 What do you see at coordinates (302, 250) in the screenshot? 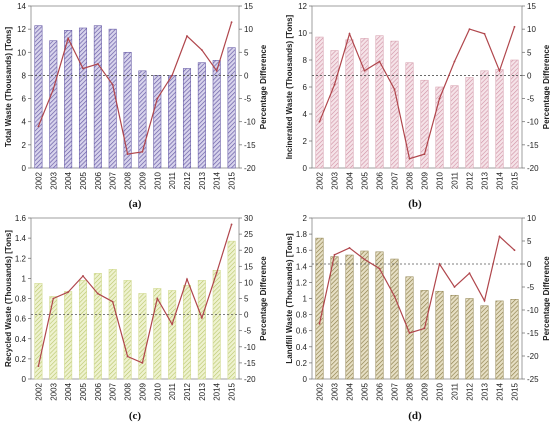
I see `y-tick-label: 1.6` at bounding box center [302, 250].